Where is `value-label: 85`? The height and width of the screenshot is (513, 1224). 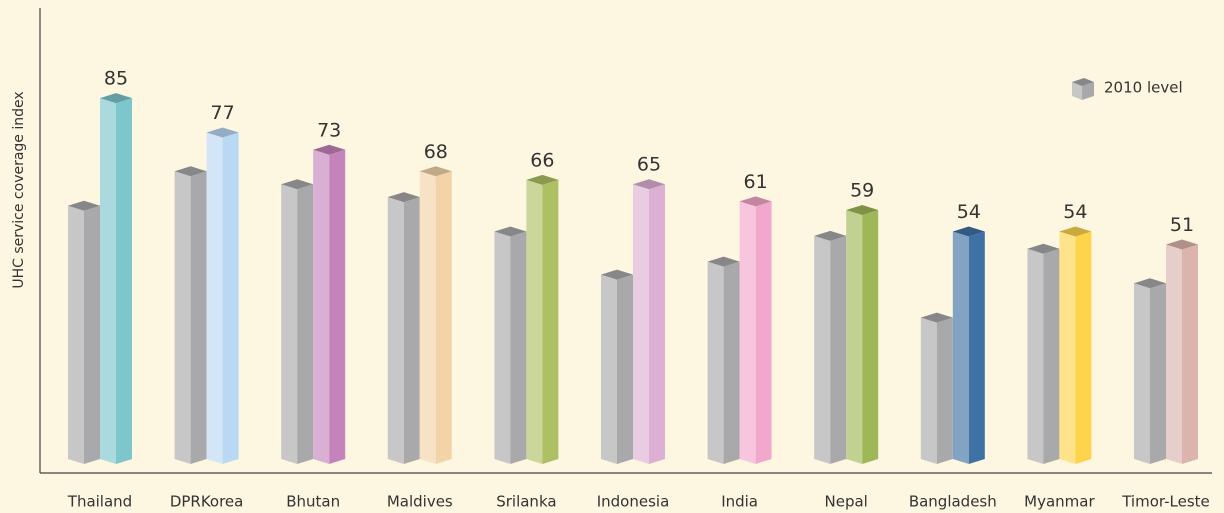
value-label: 85 is located at coordinates (116, 79).